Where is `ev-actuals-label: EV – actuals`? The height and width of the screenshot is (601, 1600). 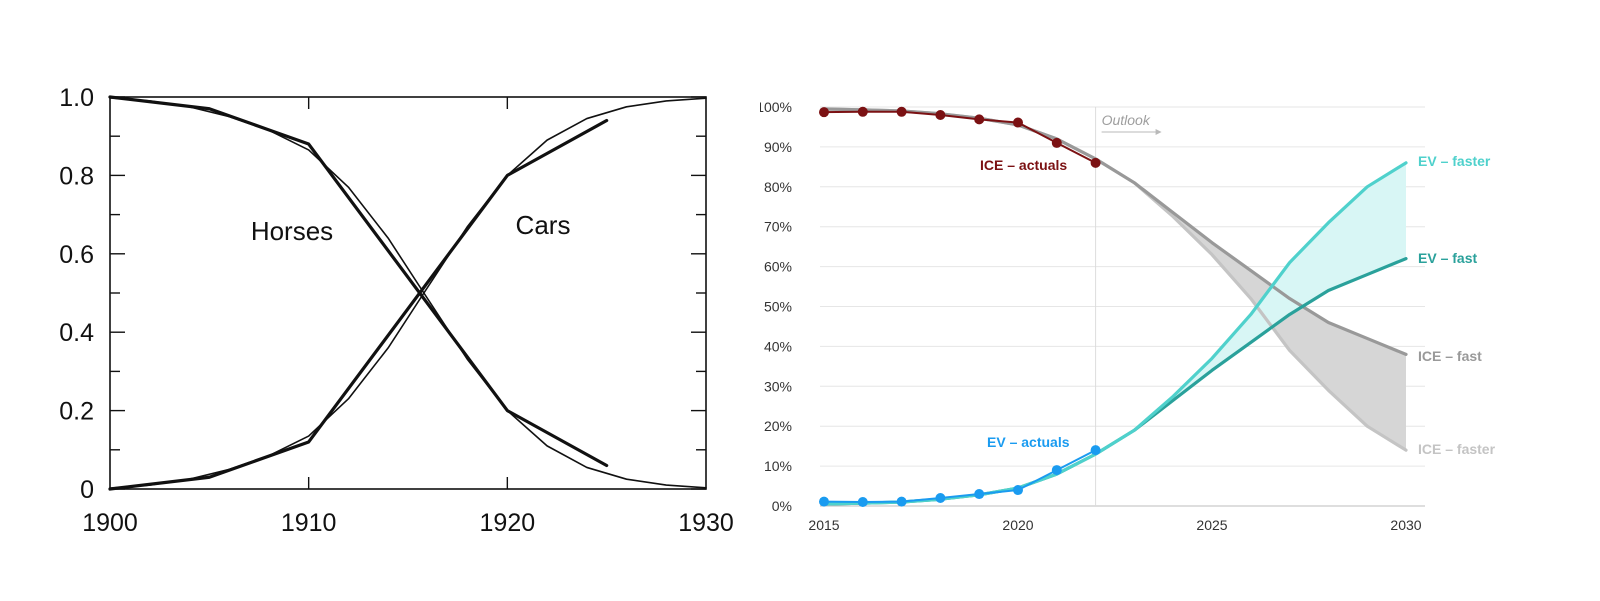 ev-actuals-label: EV – actuals is located at coordinates (1028, 442).